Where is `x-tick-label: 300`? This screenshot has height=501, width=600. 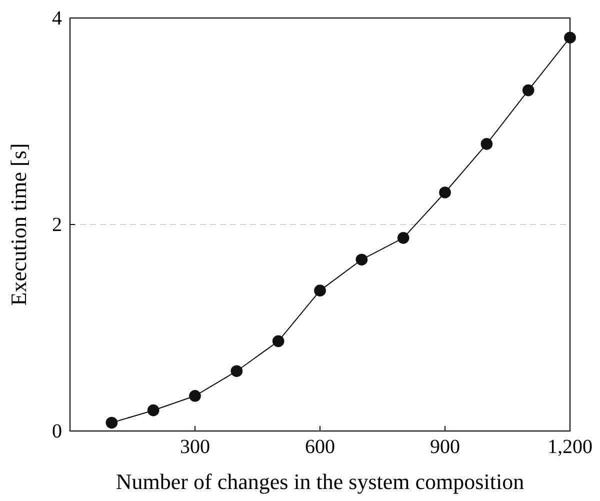 x-tick-label: 300 is located at coordinates (195, 447).